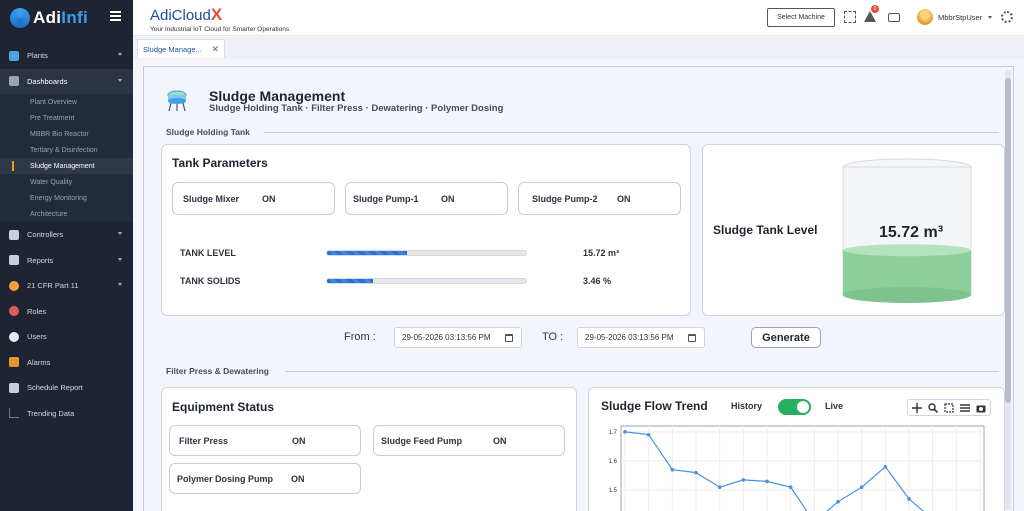 This screenshot has width=1024, height=511. What do you see at coordinates (204, 440) in the screenshot?
I see `status-label: Filter Press` at bounding box center [204, 440].